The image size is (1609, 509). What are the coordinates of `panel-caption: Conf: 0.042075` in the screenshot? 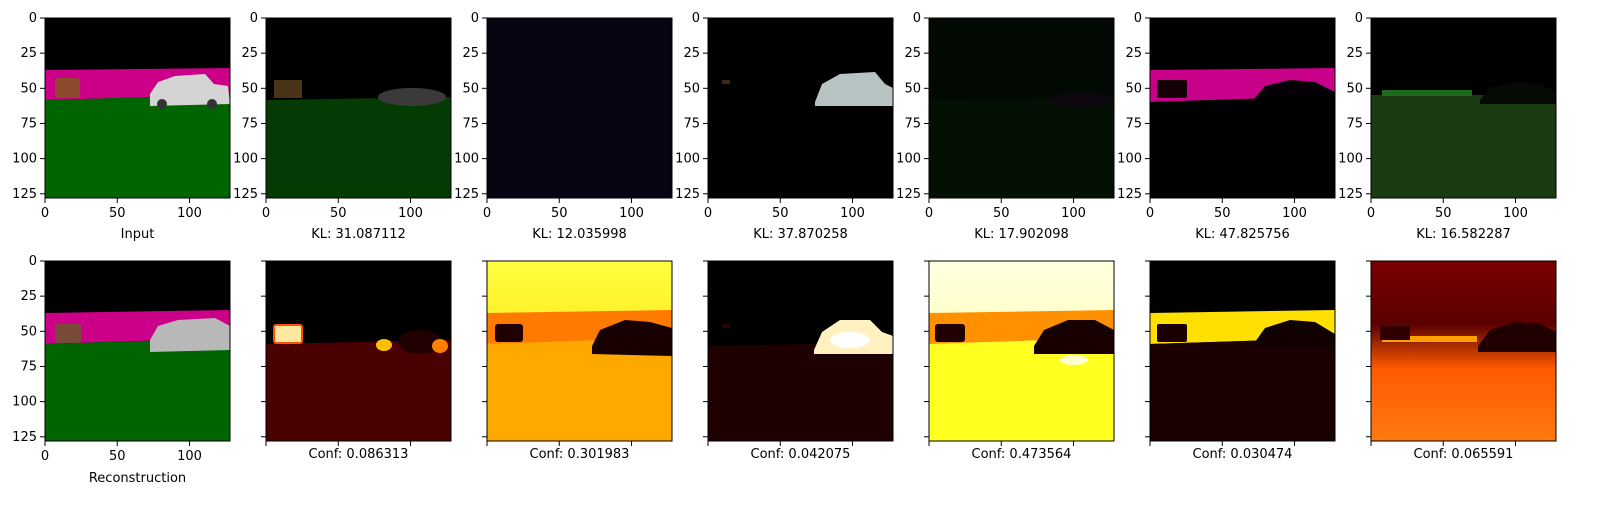 It's located at (801, 454).